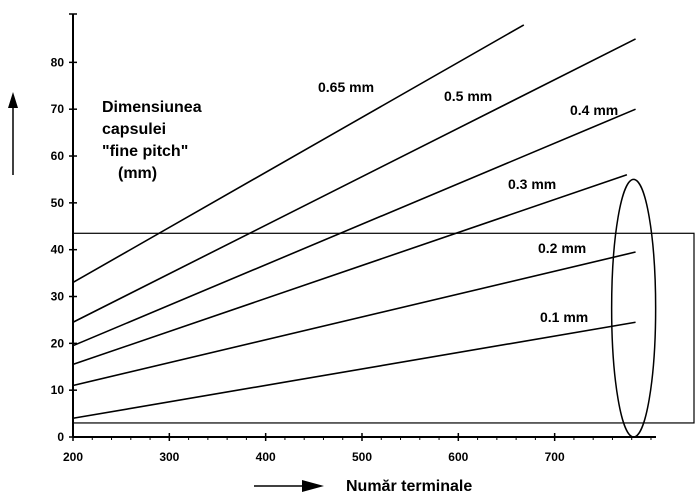 The image size is (696, 494). What do you see at coordinates (532, 184) in the screenshot?
I see `series-label-4: 0.3 mm` at bounding box center [532, 184].